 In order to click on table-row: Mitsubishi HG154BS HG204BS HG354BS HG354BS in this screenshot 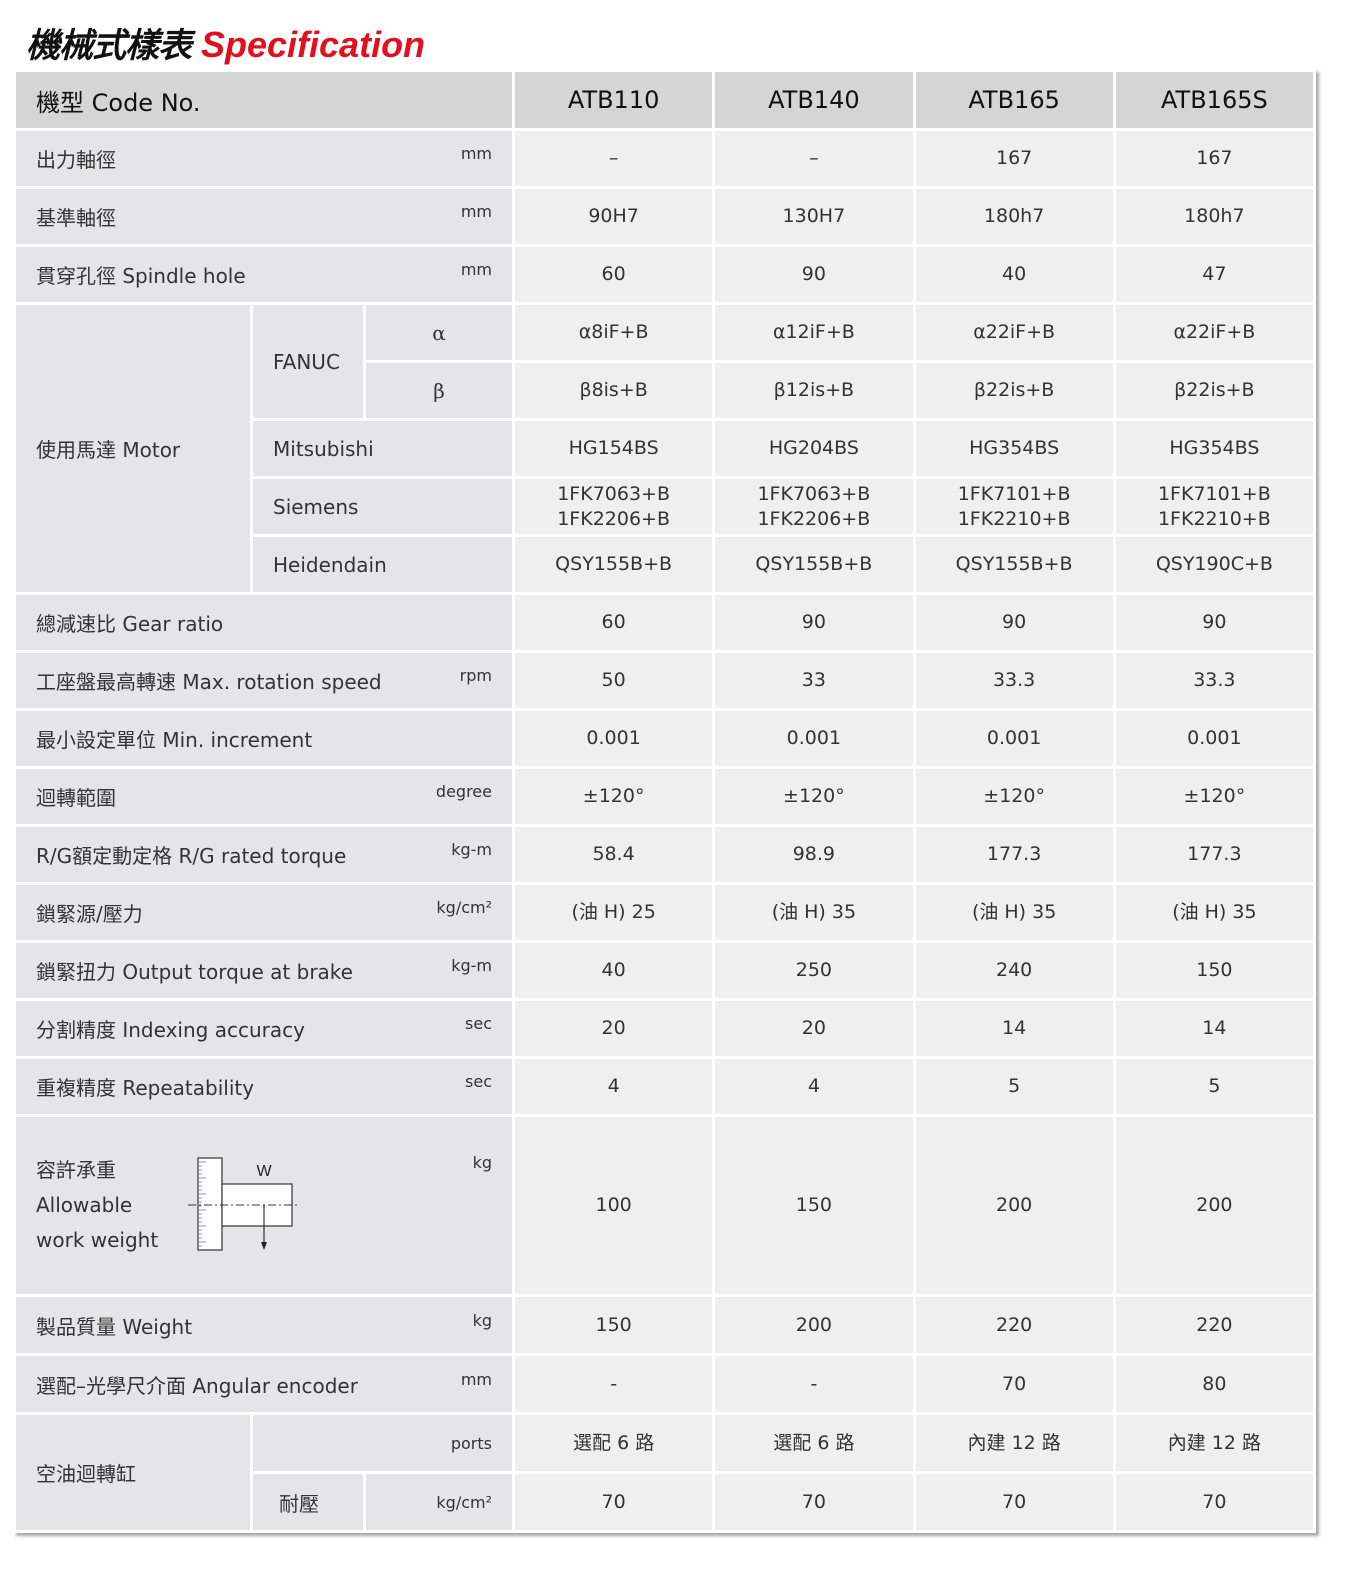, I will do `click(664, 448)`.